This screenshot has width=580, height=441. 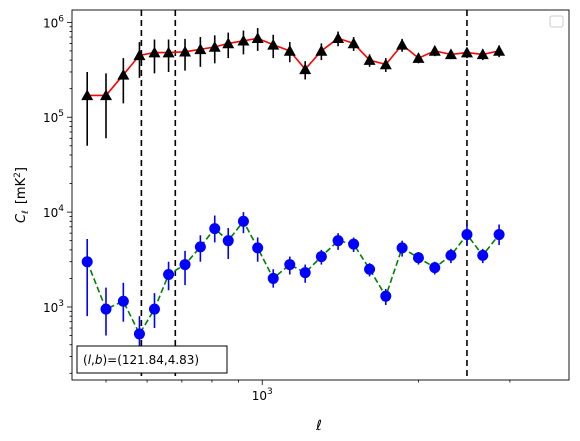 What do you see at coordinates (262, 395) in the screenshot?
I see `x-tick-label: 103` at bounding box center [262, 395].